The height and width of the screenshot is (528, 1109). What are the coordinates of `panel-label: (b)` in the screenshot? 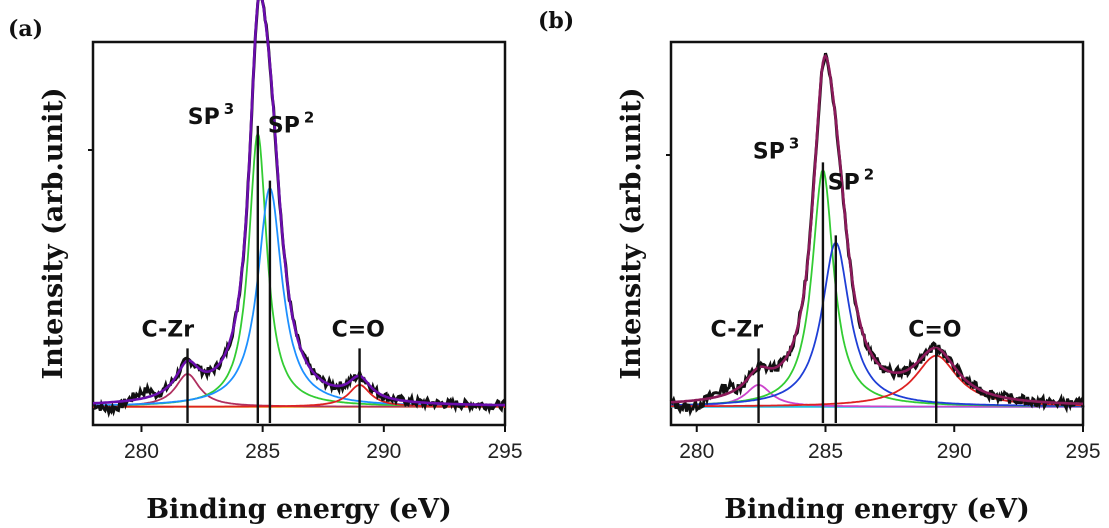 It's located at (556, 21).